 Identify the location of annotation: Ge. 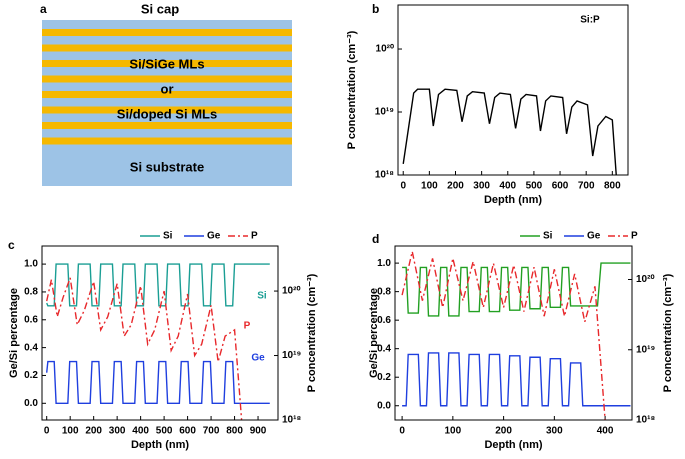
(258, 358).